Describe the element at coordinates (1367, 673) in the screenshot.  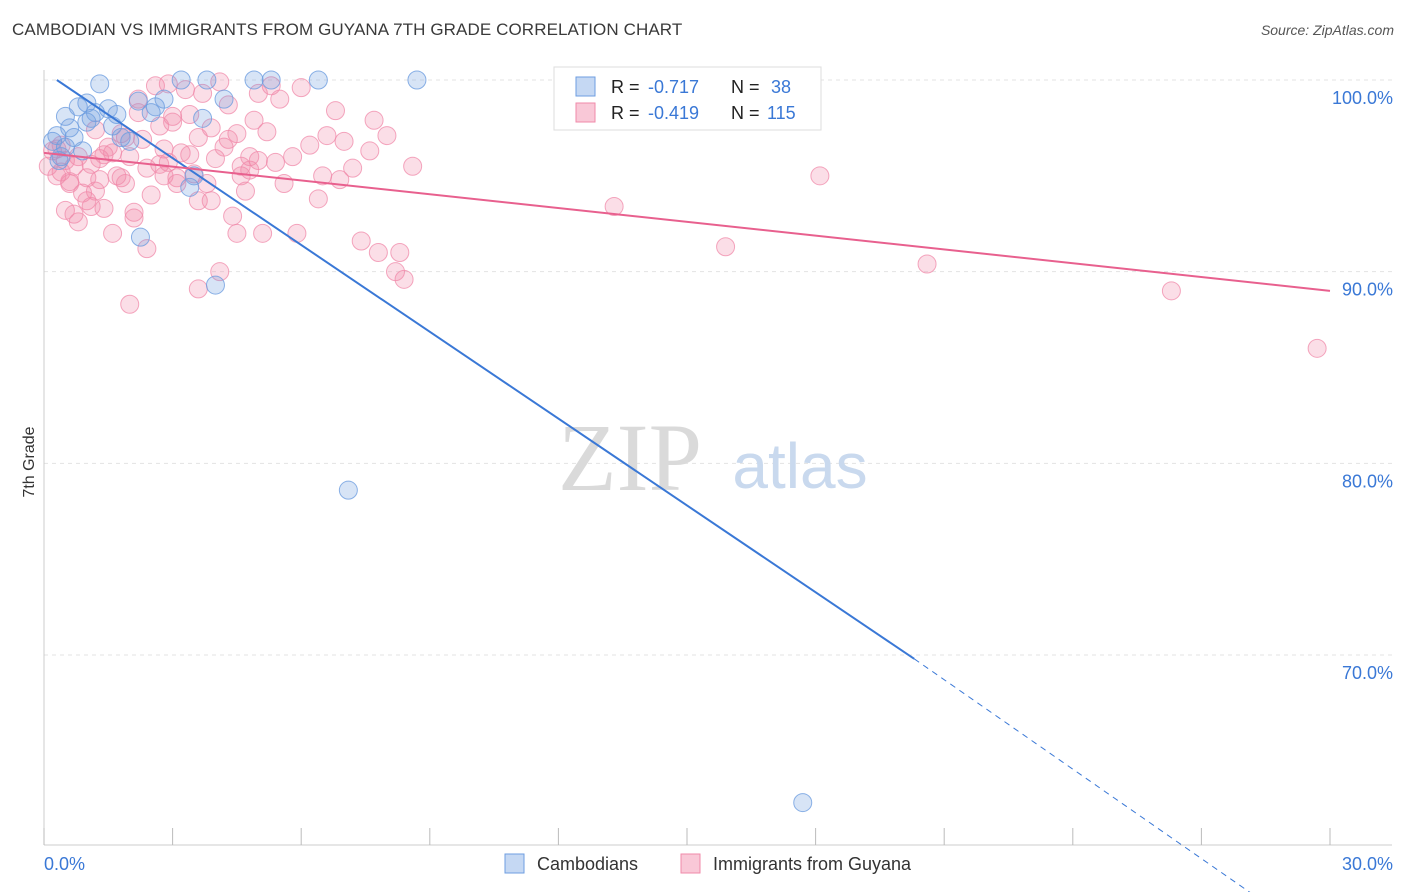
I see `y-tick-label: 70.0%` at that location.